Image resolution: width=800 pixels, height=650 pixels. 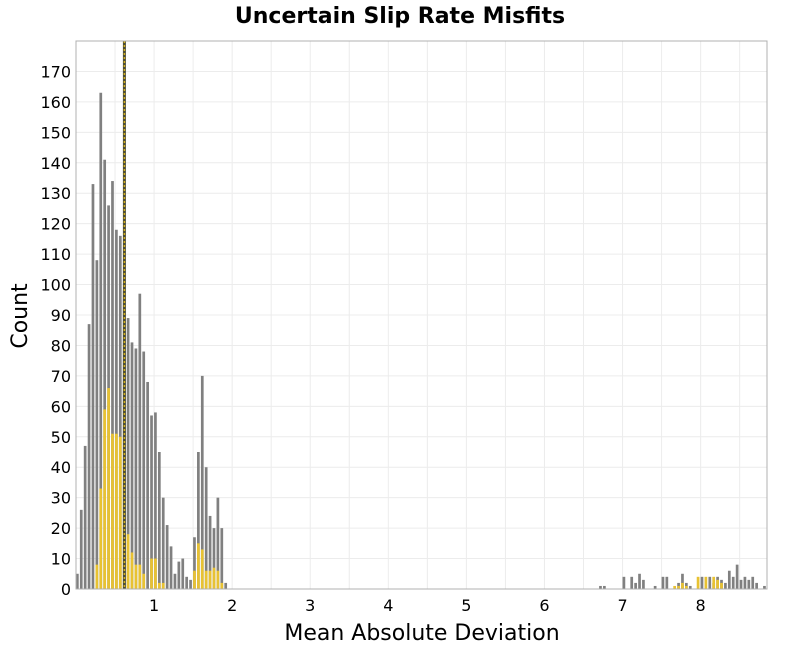 I want to click on x-tick-label: 6, so click(x=544, y=605).